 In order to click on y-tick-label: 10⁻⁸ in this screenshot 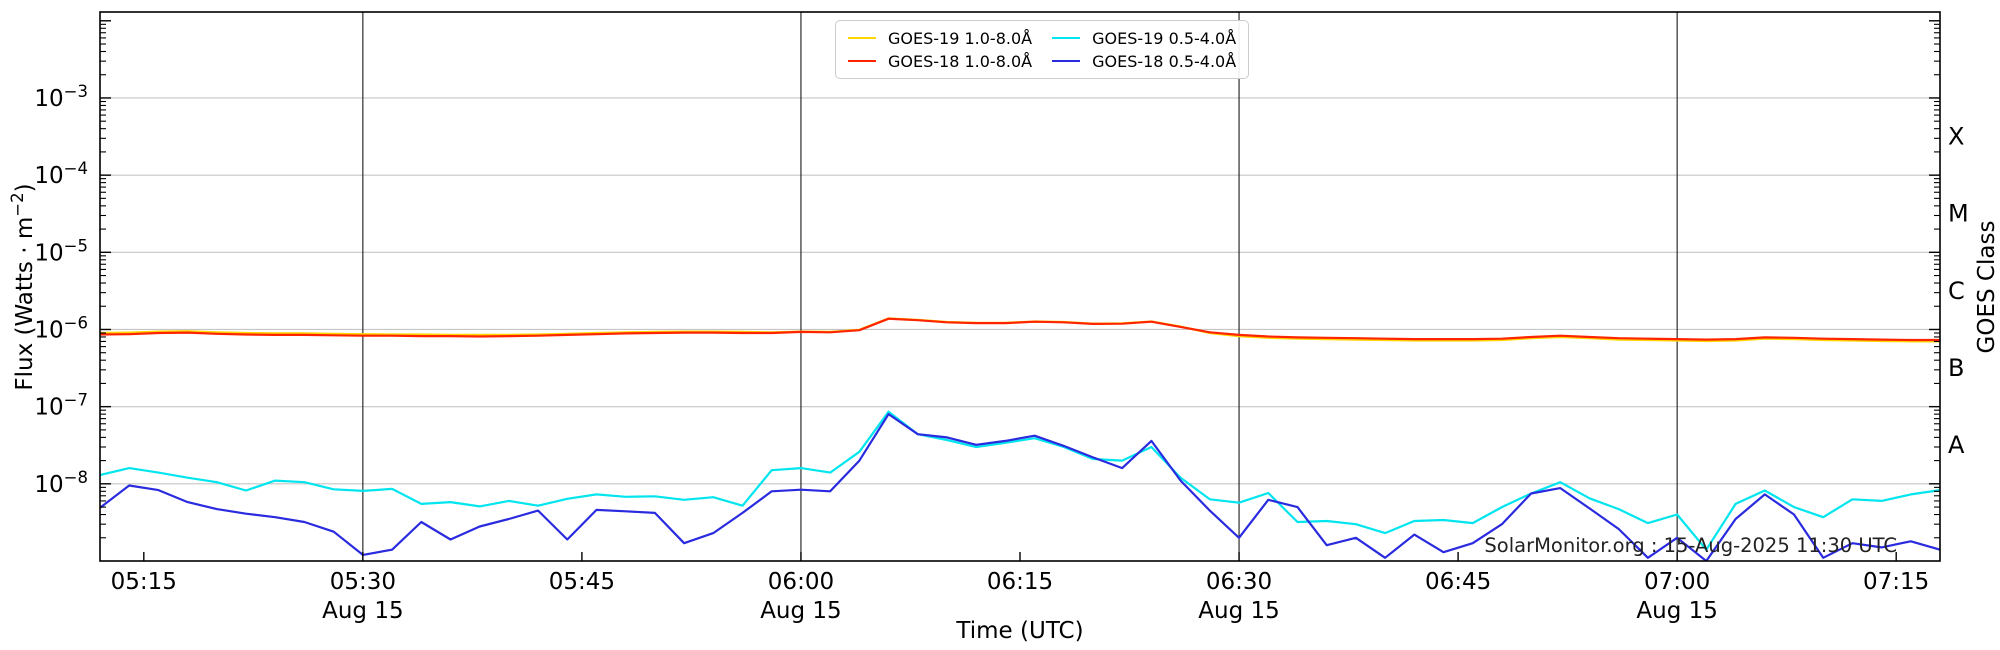, I will do `click(61, 483)`.